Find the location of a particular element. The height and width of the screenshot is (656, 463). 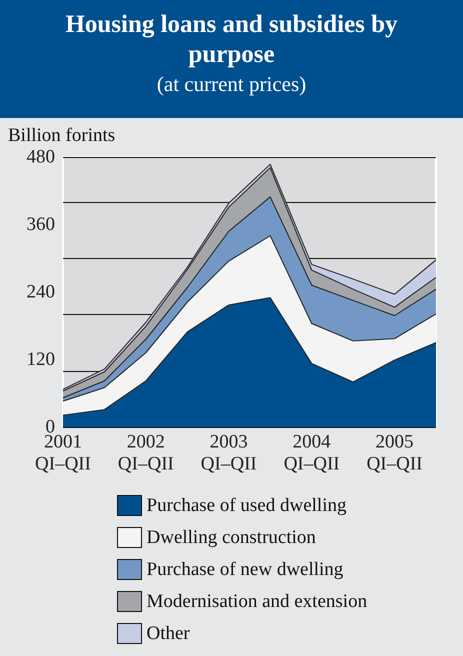

y-tick-label: 240 is located at coordinates (40, 292).